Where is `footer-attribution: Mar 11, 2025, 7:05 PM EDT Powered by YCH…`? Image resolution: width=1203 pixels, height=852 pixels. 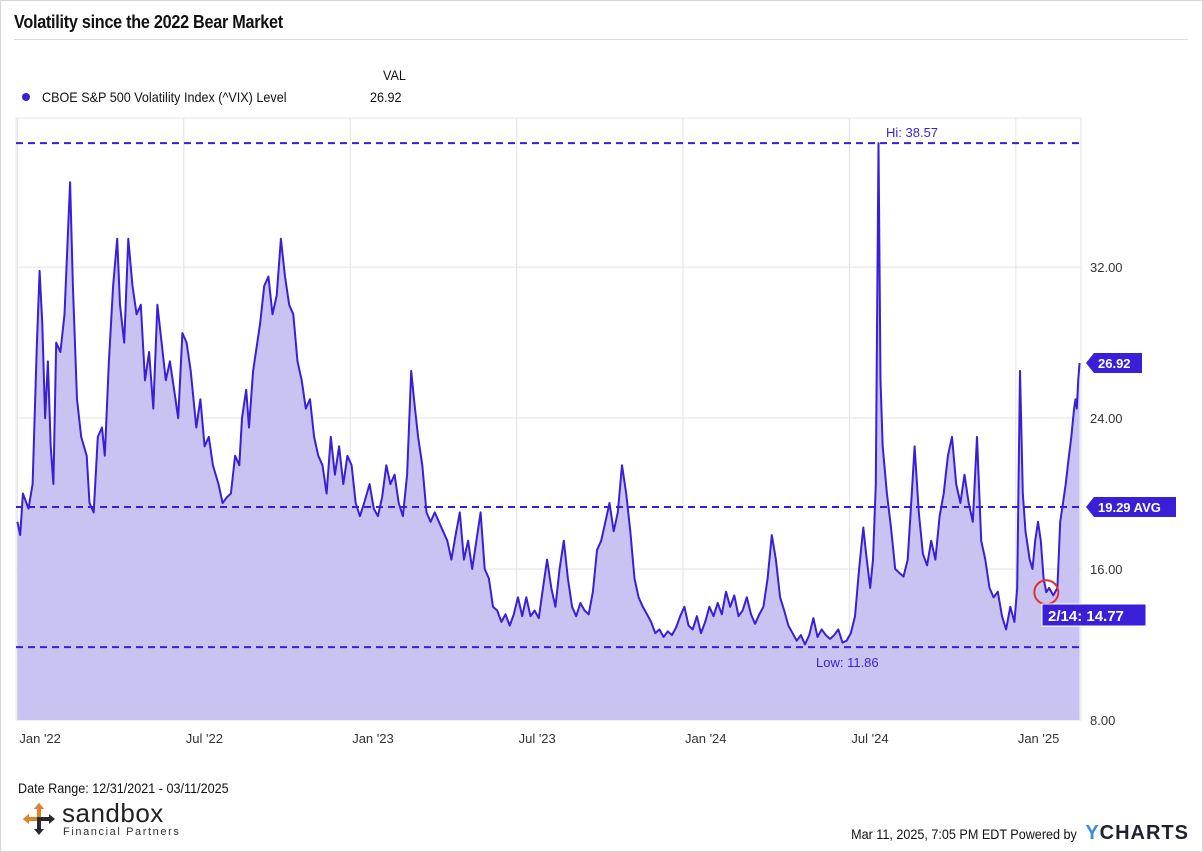
footer-attribution: Mar 11, 2025, 7:05 PM EDT Powered by YCH… is located at coordinates (1007, 833).